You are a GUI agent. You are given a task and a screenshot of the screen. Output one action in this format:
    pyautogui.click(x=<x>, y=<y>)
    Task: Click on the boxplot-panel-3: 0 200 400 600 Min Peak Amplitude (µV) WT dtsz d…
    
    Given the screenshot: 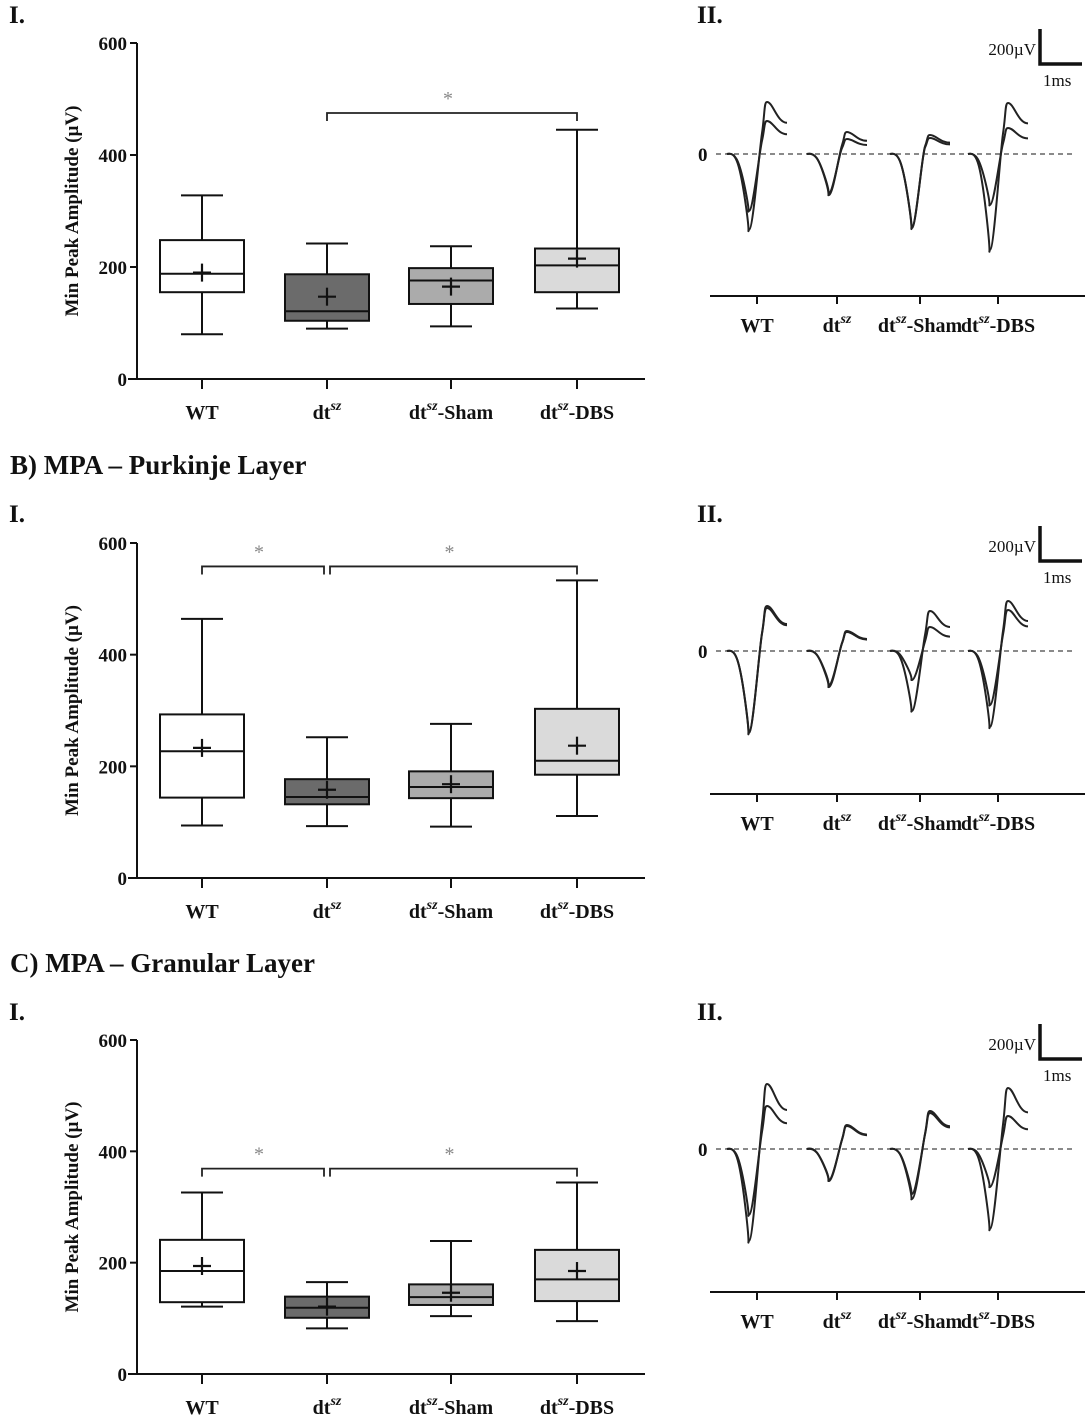 What is the action you would take?
    pyautogui.click(x=353, y=1225)
    